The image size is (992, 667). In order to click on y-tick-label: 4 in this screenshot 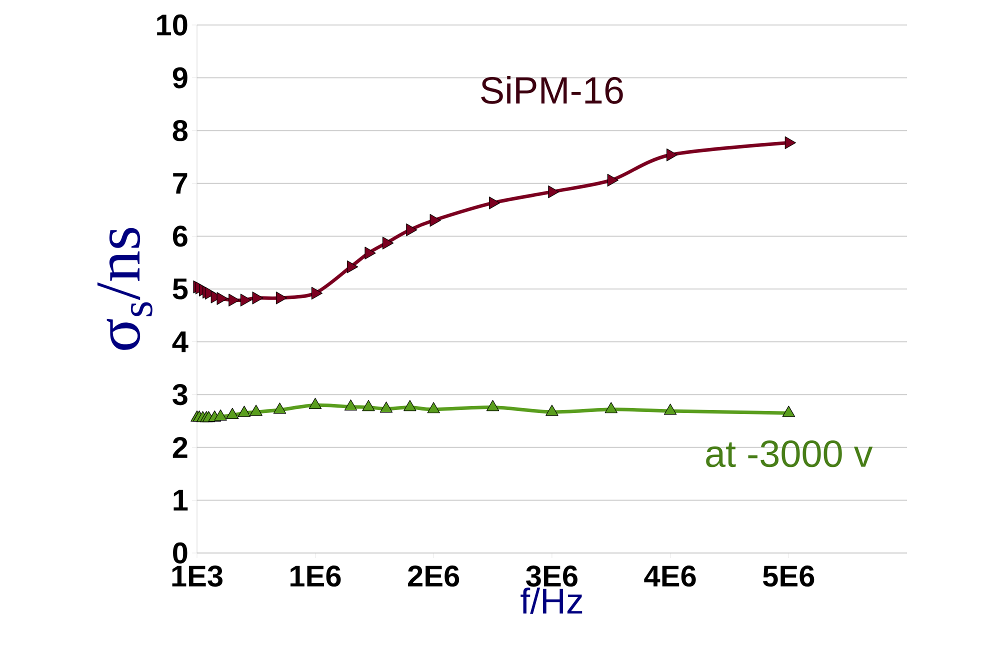, I will do `click(180, 342)`.